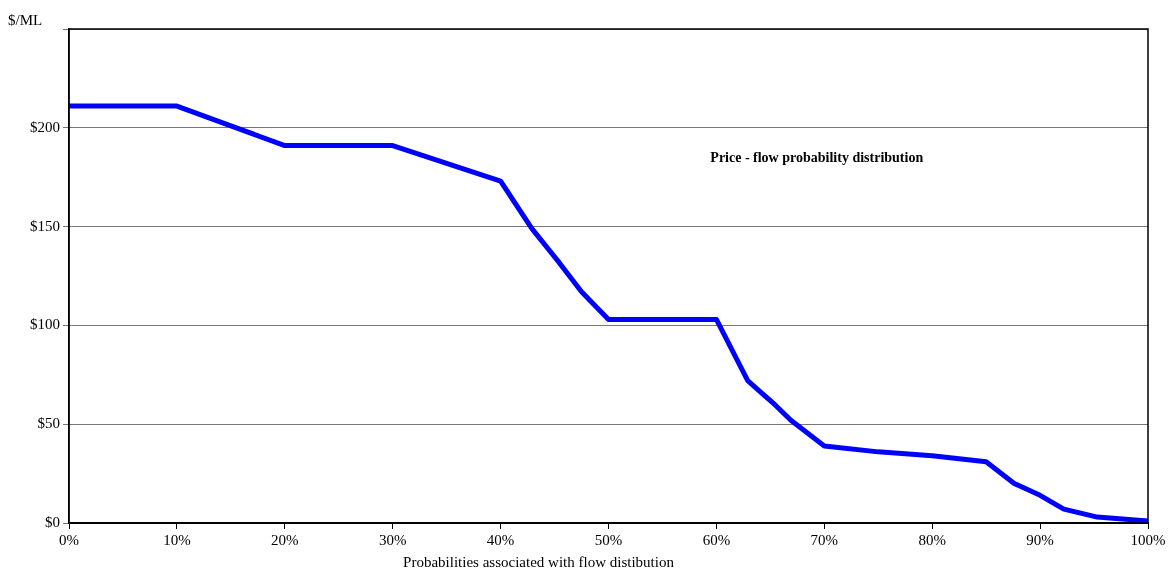  I want to click on x-tick-label: 90%, so click(1040, 539).